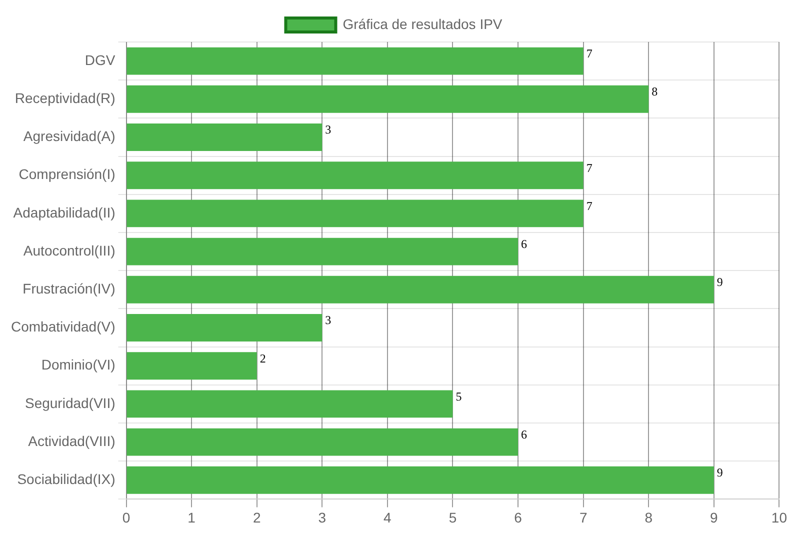 This screenshot has width=798, height=538. Describe the element at coordinates (583, 517) in the screenshot. I see `x-tick-label: 7` at that location.